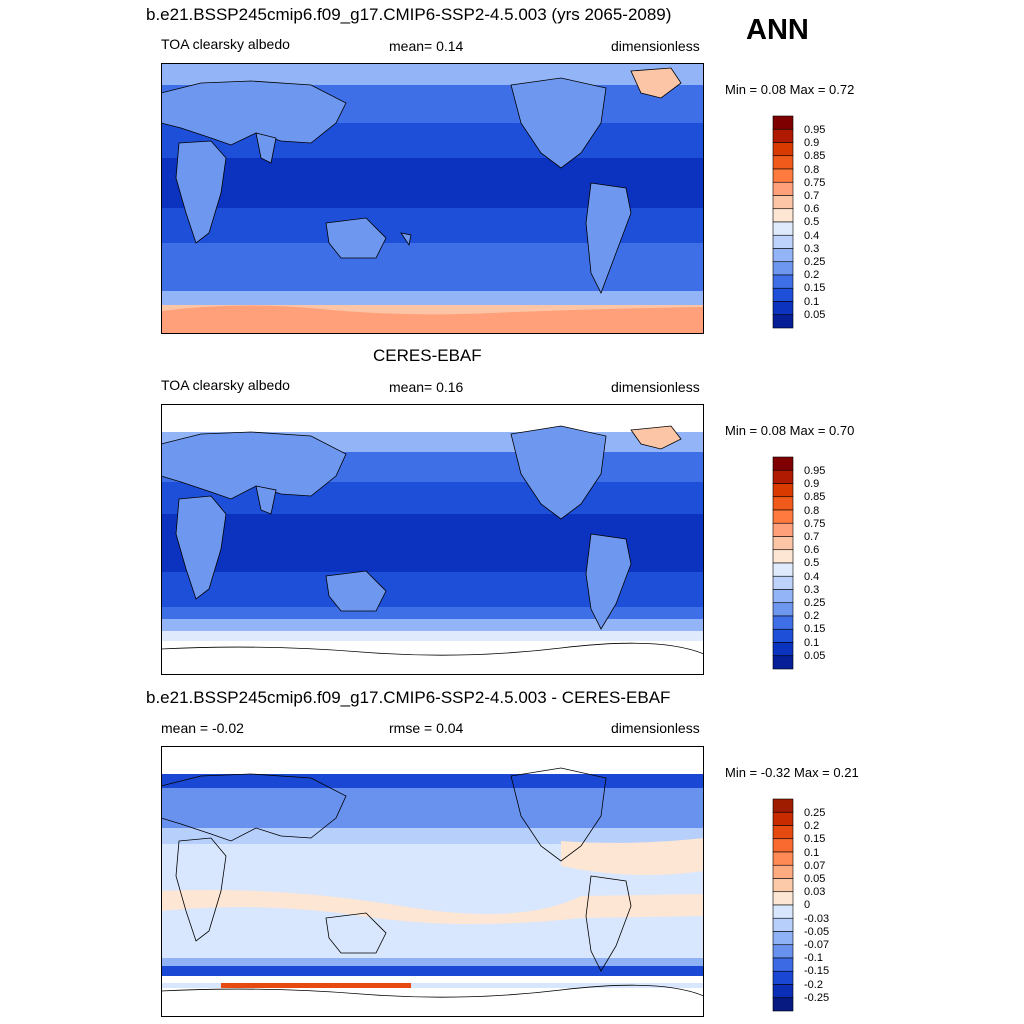 Image resolution: width=1024 pixels, height=1024 pixels. Describe the element at coordinates (813, 985) in the screenshot. I see `colorbar-diff-tick: -0.2` at that location.